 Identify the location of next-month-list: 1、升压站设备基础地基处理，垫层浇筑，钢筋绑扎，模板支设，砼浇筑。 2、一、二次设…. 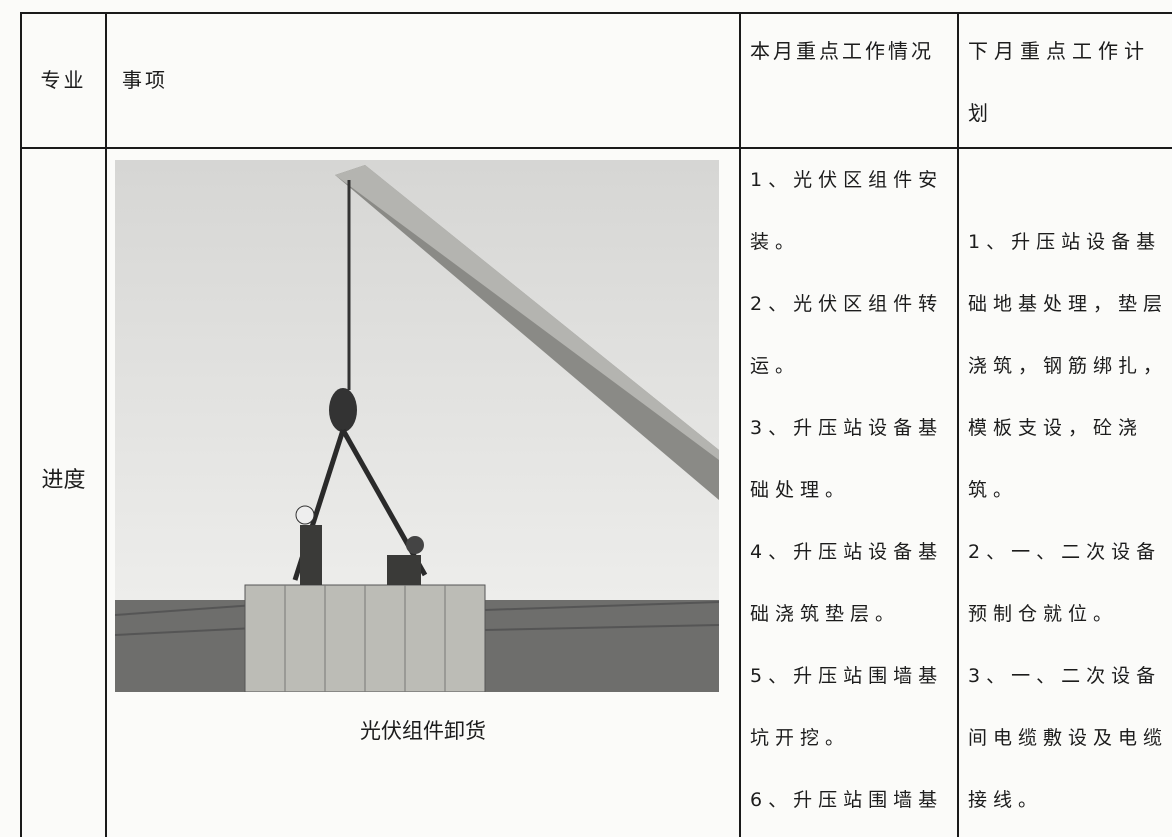
(1070, 524).